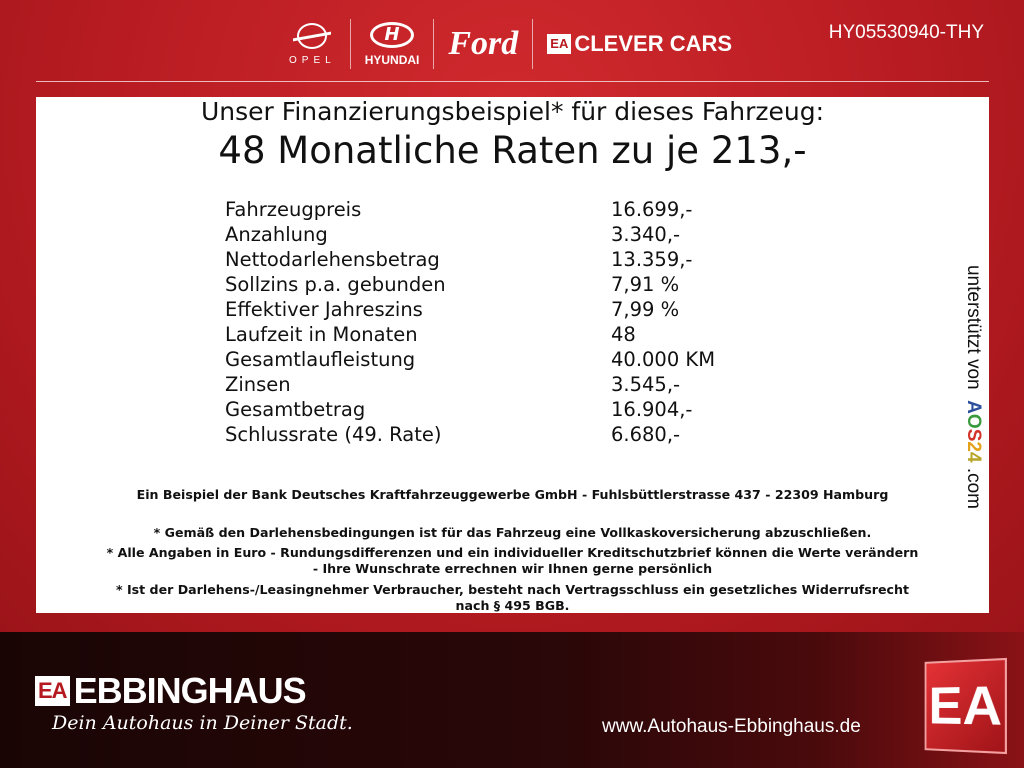  Describe the element at coordinates (190, 690) in the screenshot. I see `dealer-name: EBBINGHAUS` at that location.